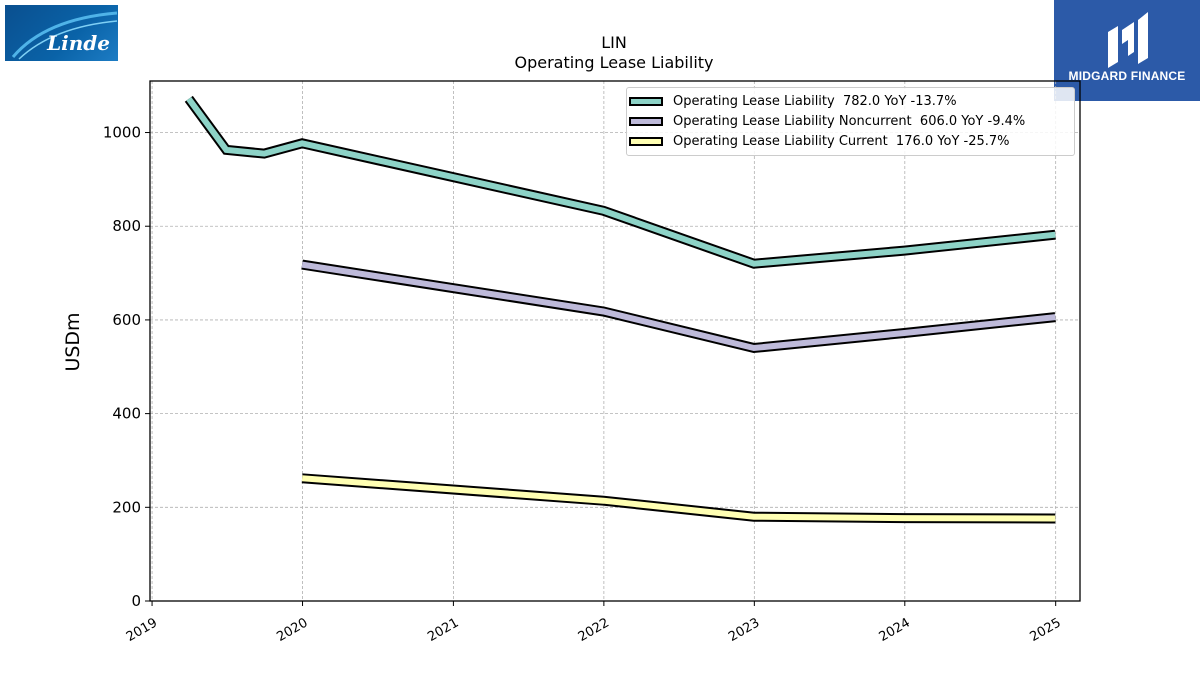 The image size is (1200, 675). I want to click on y-tick-label: 0, so click(136, 601).